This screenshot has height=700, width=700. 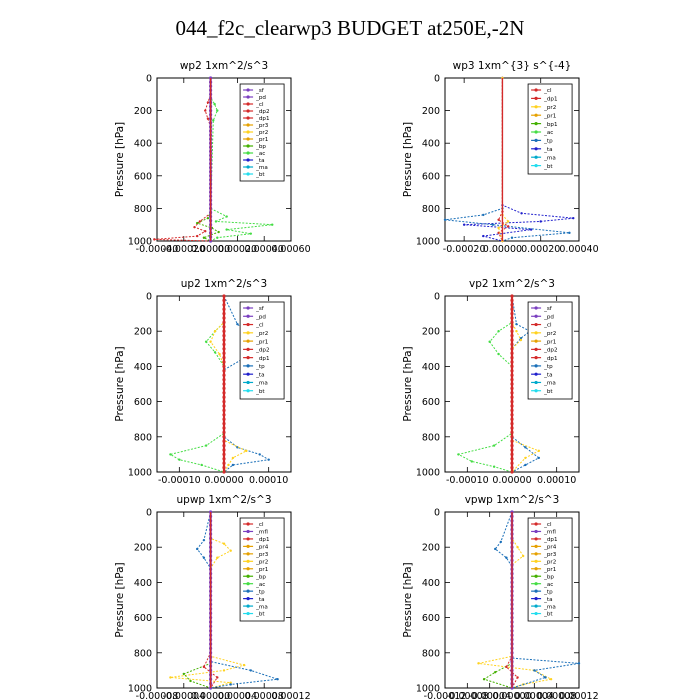 I want to click on x-tick-label: 0.00000, so click(x=511, y=695).